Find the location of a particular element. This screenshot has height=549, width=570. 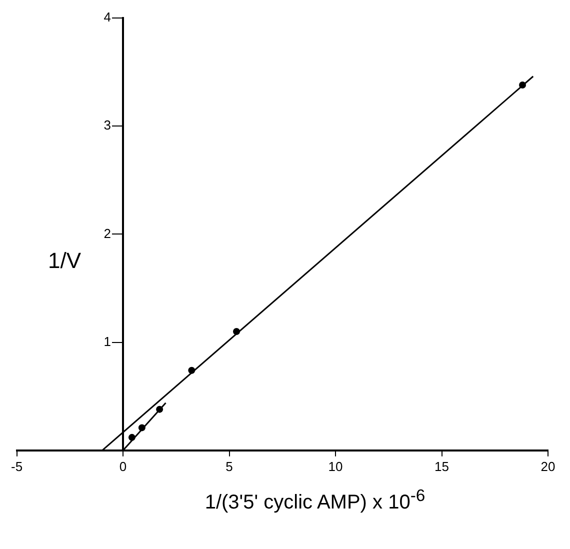

x-axis-title: 1/(3'5' cyclic AMP) x 10$^{-6}$ is located at coordinates (315, 500).